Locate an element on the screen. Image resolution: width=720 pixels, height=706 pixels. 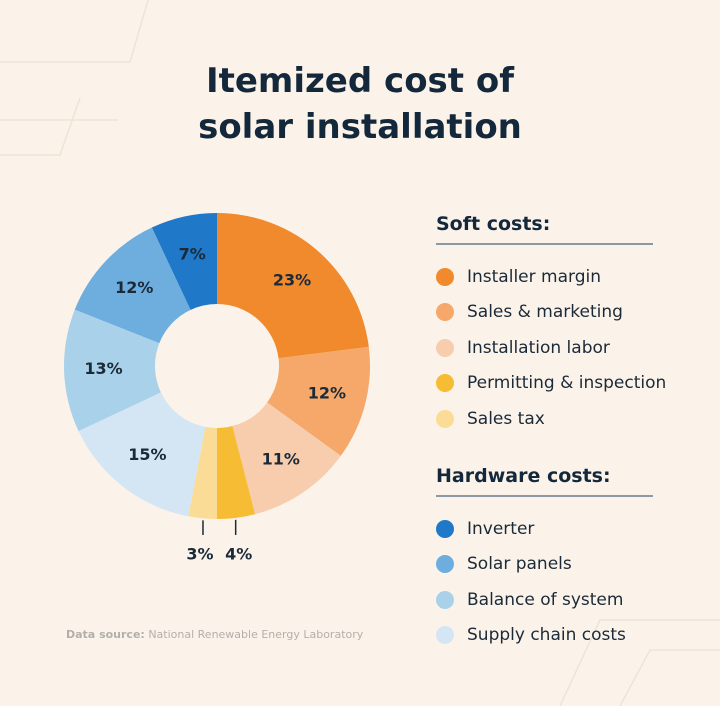
legend-label: Supply chain costs is located at coordinates (546, 635).